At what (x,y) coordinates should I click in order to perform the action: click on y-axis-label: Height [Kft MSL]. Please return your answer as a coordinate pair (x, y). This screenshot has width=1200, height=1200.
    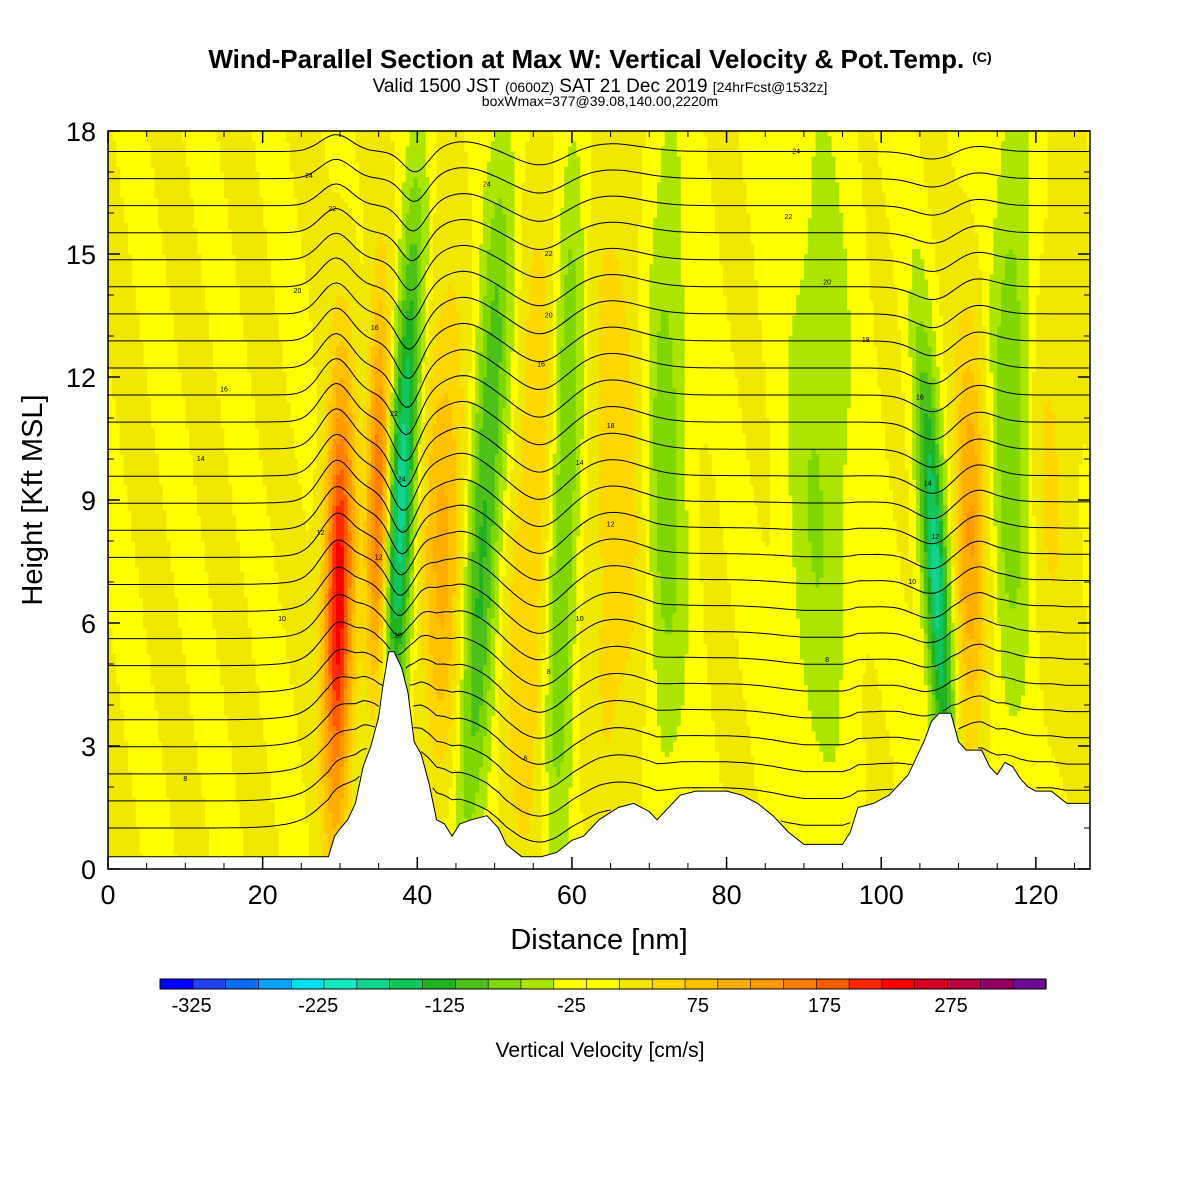
    Looking at the image, I should click on (33, 499).